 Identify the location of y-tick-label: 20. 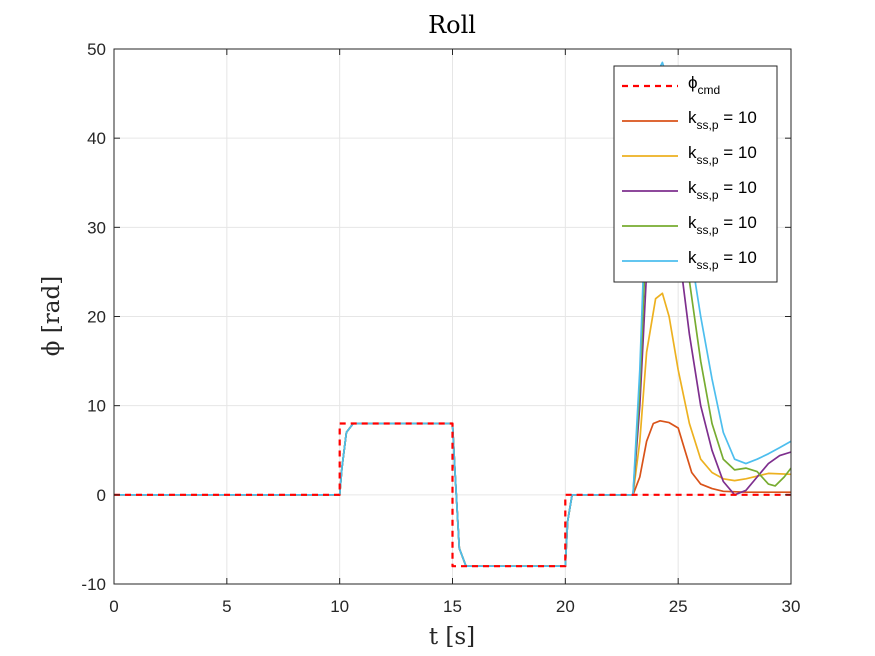
(96, 317).